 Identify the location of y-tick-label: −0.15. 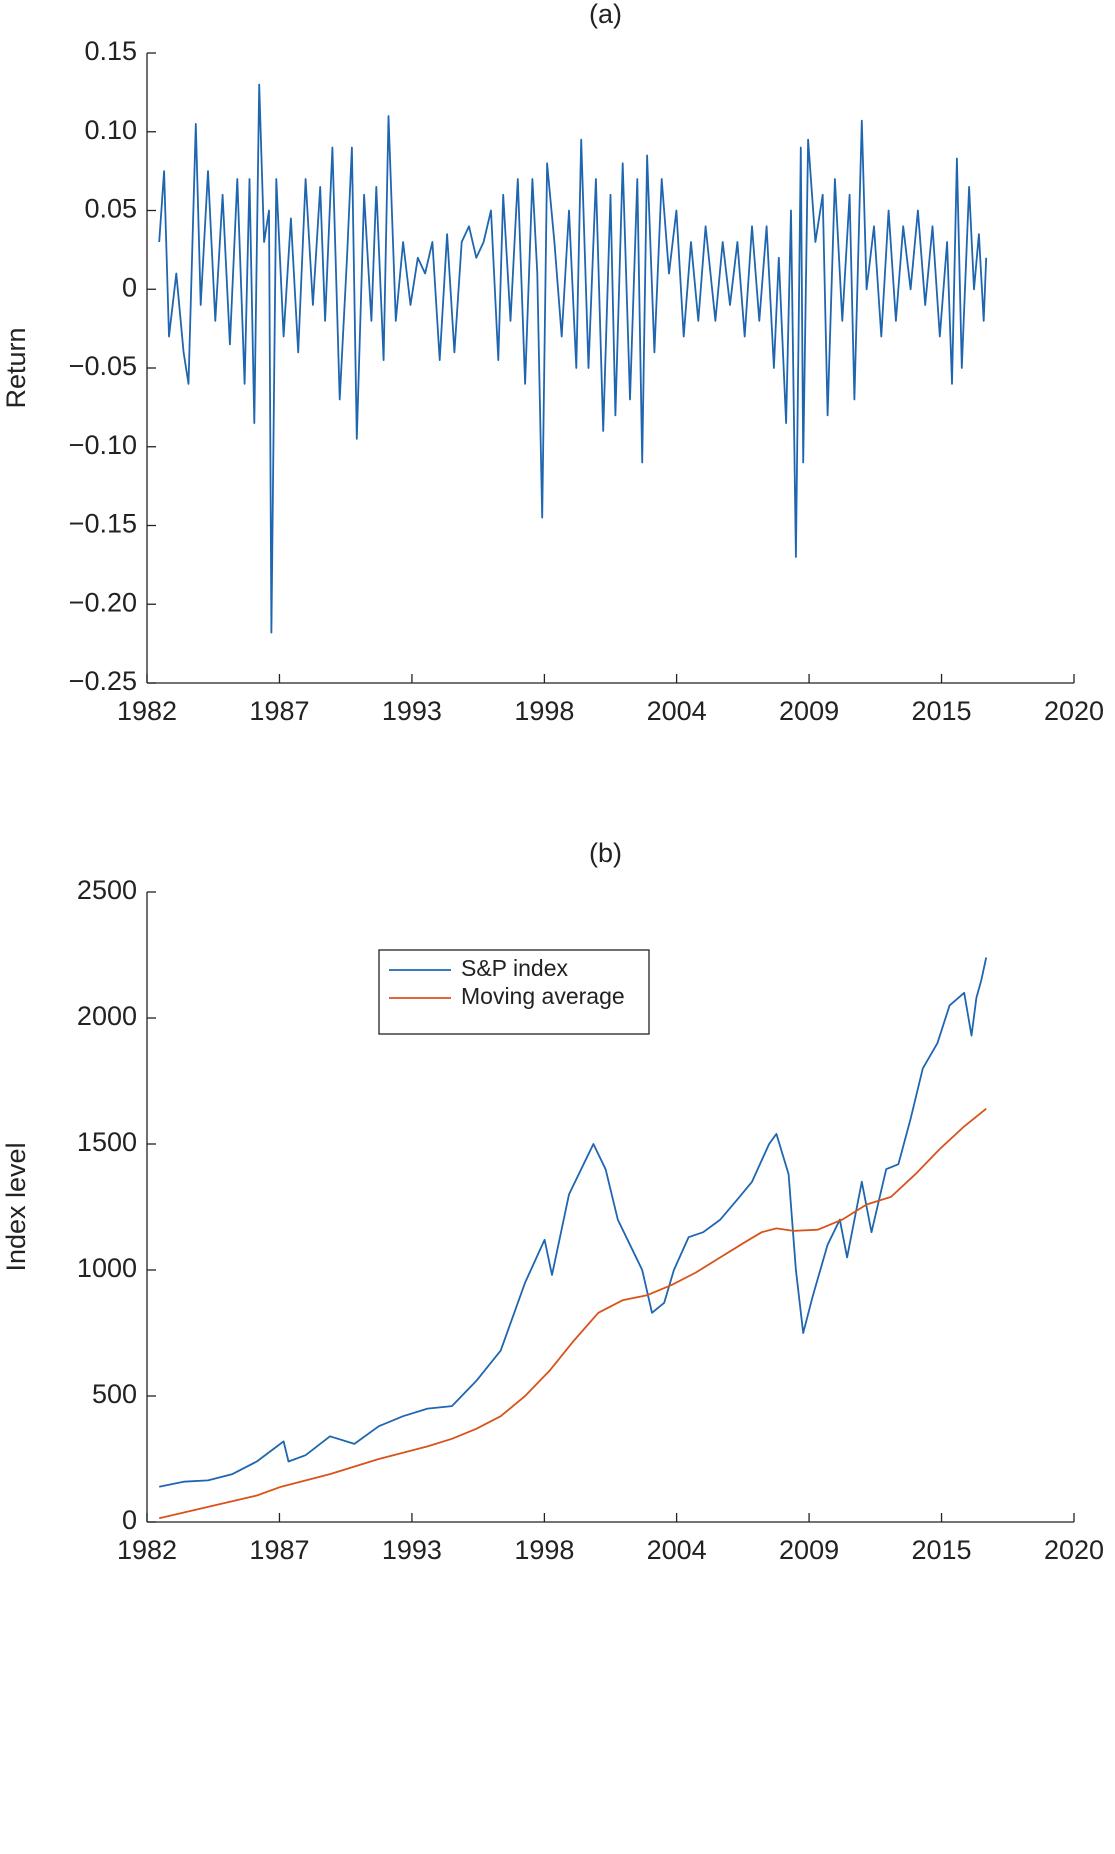
(103, 524).